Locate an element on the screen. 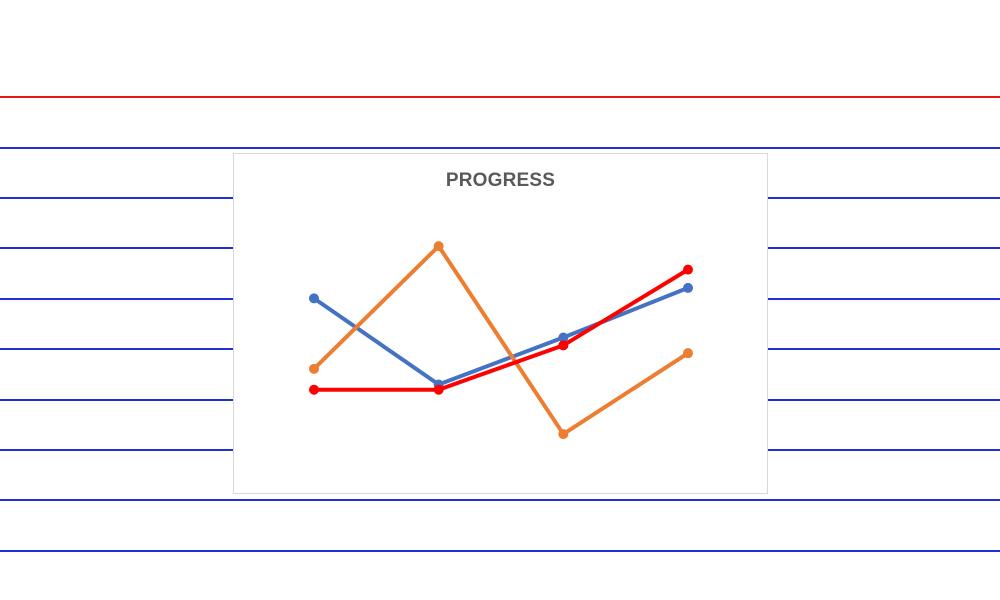 The width and height of the screenshot is (1000, 600). margin-rule-red is located at coordinates (500, 97).